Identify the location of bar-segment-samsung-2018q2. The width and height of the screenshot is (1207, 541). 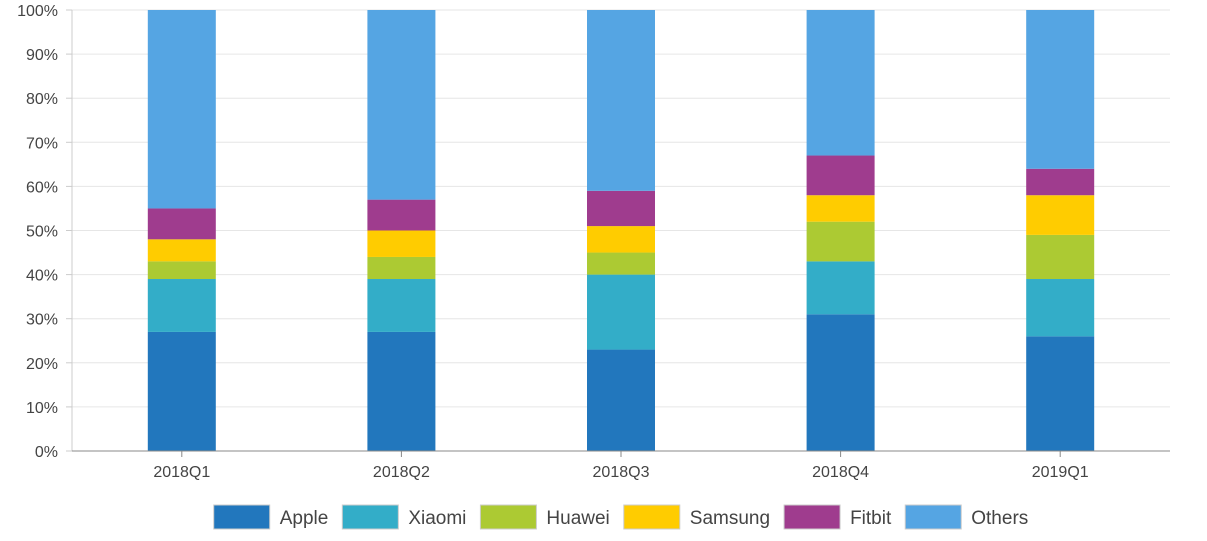
(401, 243).